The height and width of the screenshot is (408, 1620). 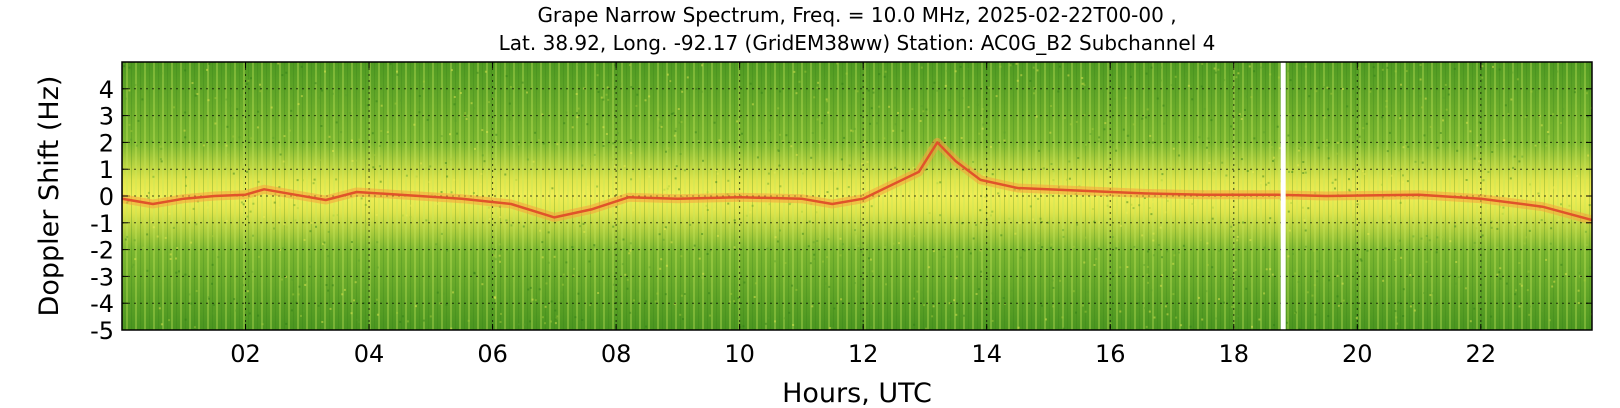 What do you see at coordinates (106, 143) in the screenshot?
I see `y-tick-label: 2` at bounding box center [106, 143].